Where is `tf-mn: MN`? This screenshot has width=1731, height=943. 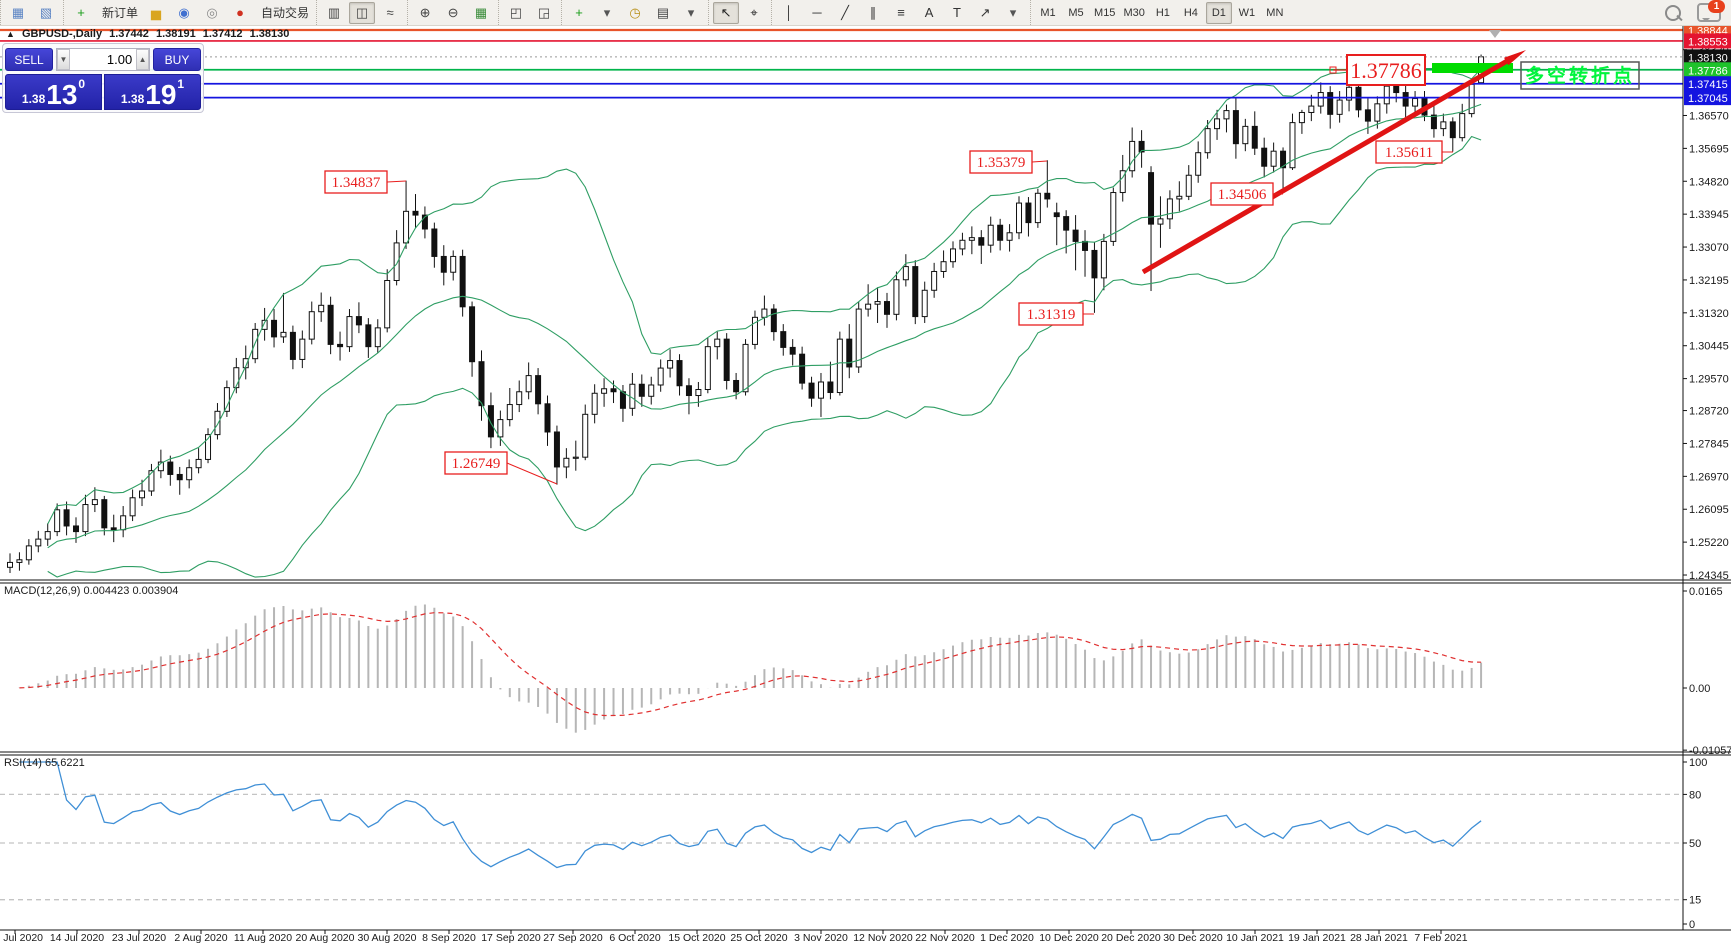 tf-mn: MN is located at coordinates (1275, 12).